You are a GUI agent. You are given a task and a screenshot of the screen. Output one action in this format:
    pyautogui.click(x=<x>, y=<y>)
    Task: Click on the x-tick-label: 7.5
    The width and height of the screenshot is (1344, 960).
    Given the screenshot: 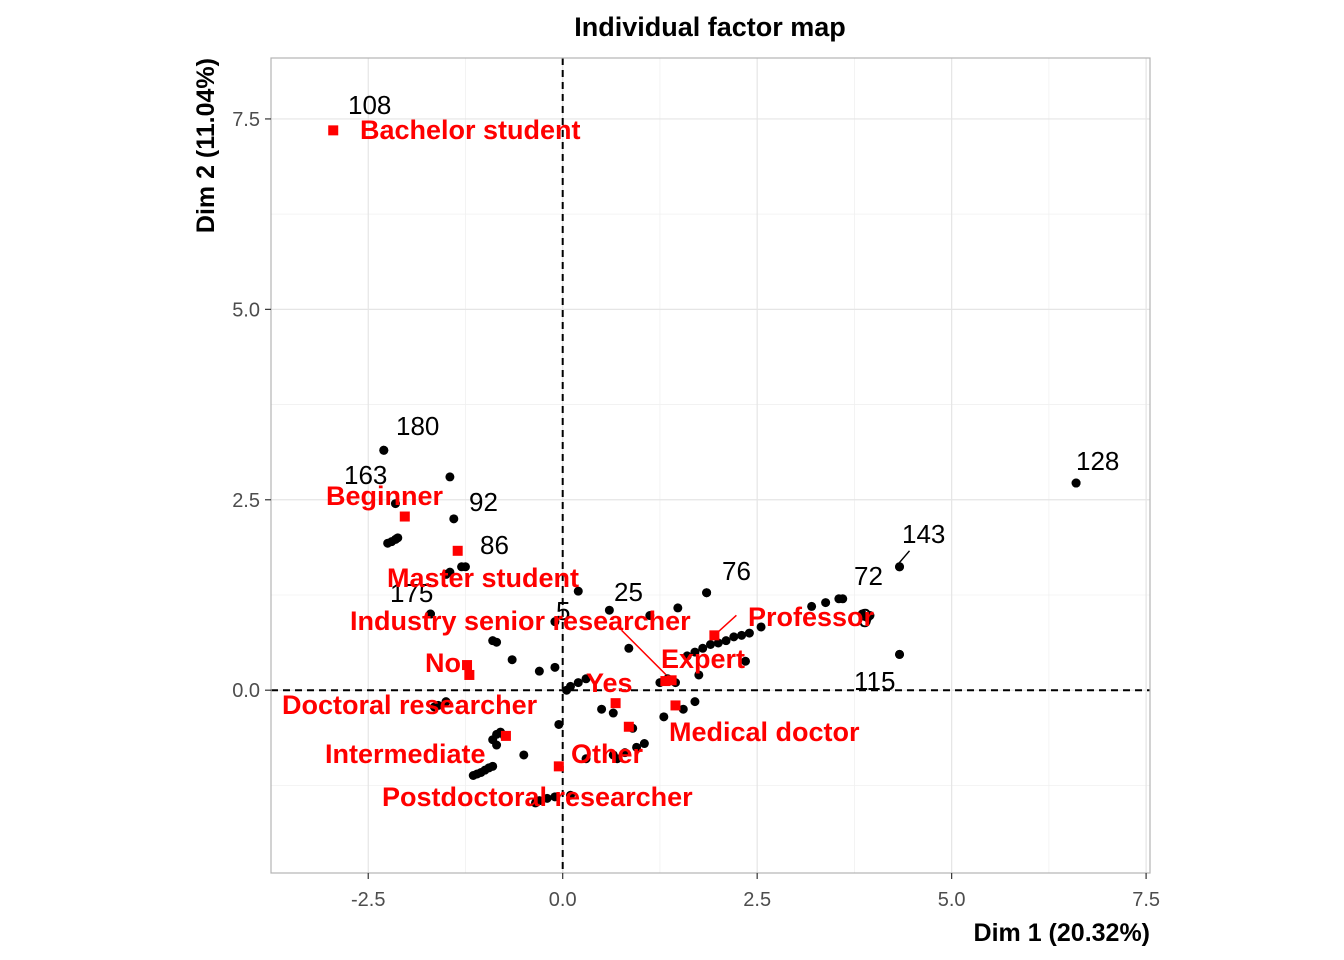 What is the action you would take?
    pyautogui.click(x=1146, y=900)
    